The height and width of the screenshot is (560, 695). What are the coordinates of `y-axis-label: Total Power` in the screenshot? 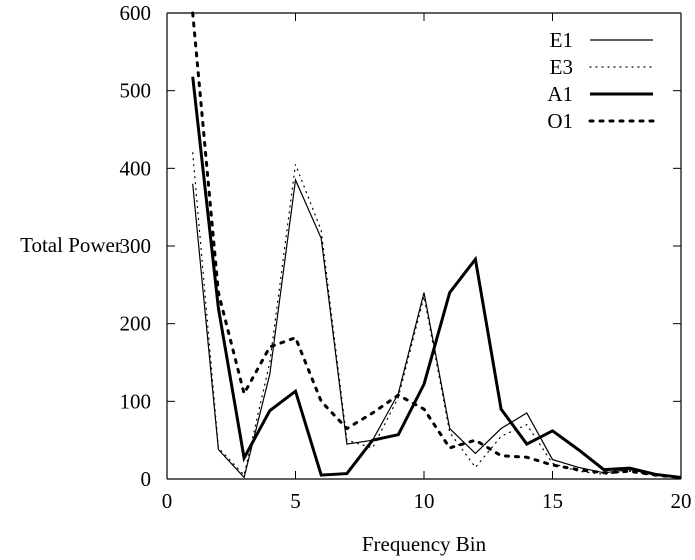 It's located at (71, 245).